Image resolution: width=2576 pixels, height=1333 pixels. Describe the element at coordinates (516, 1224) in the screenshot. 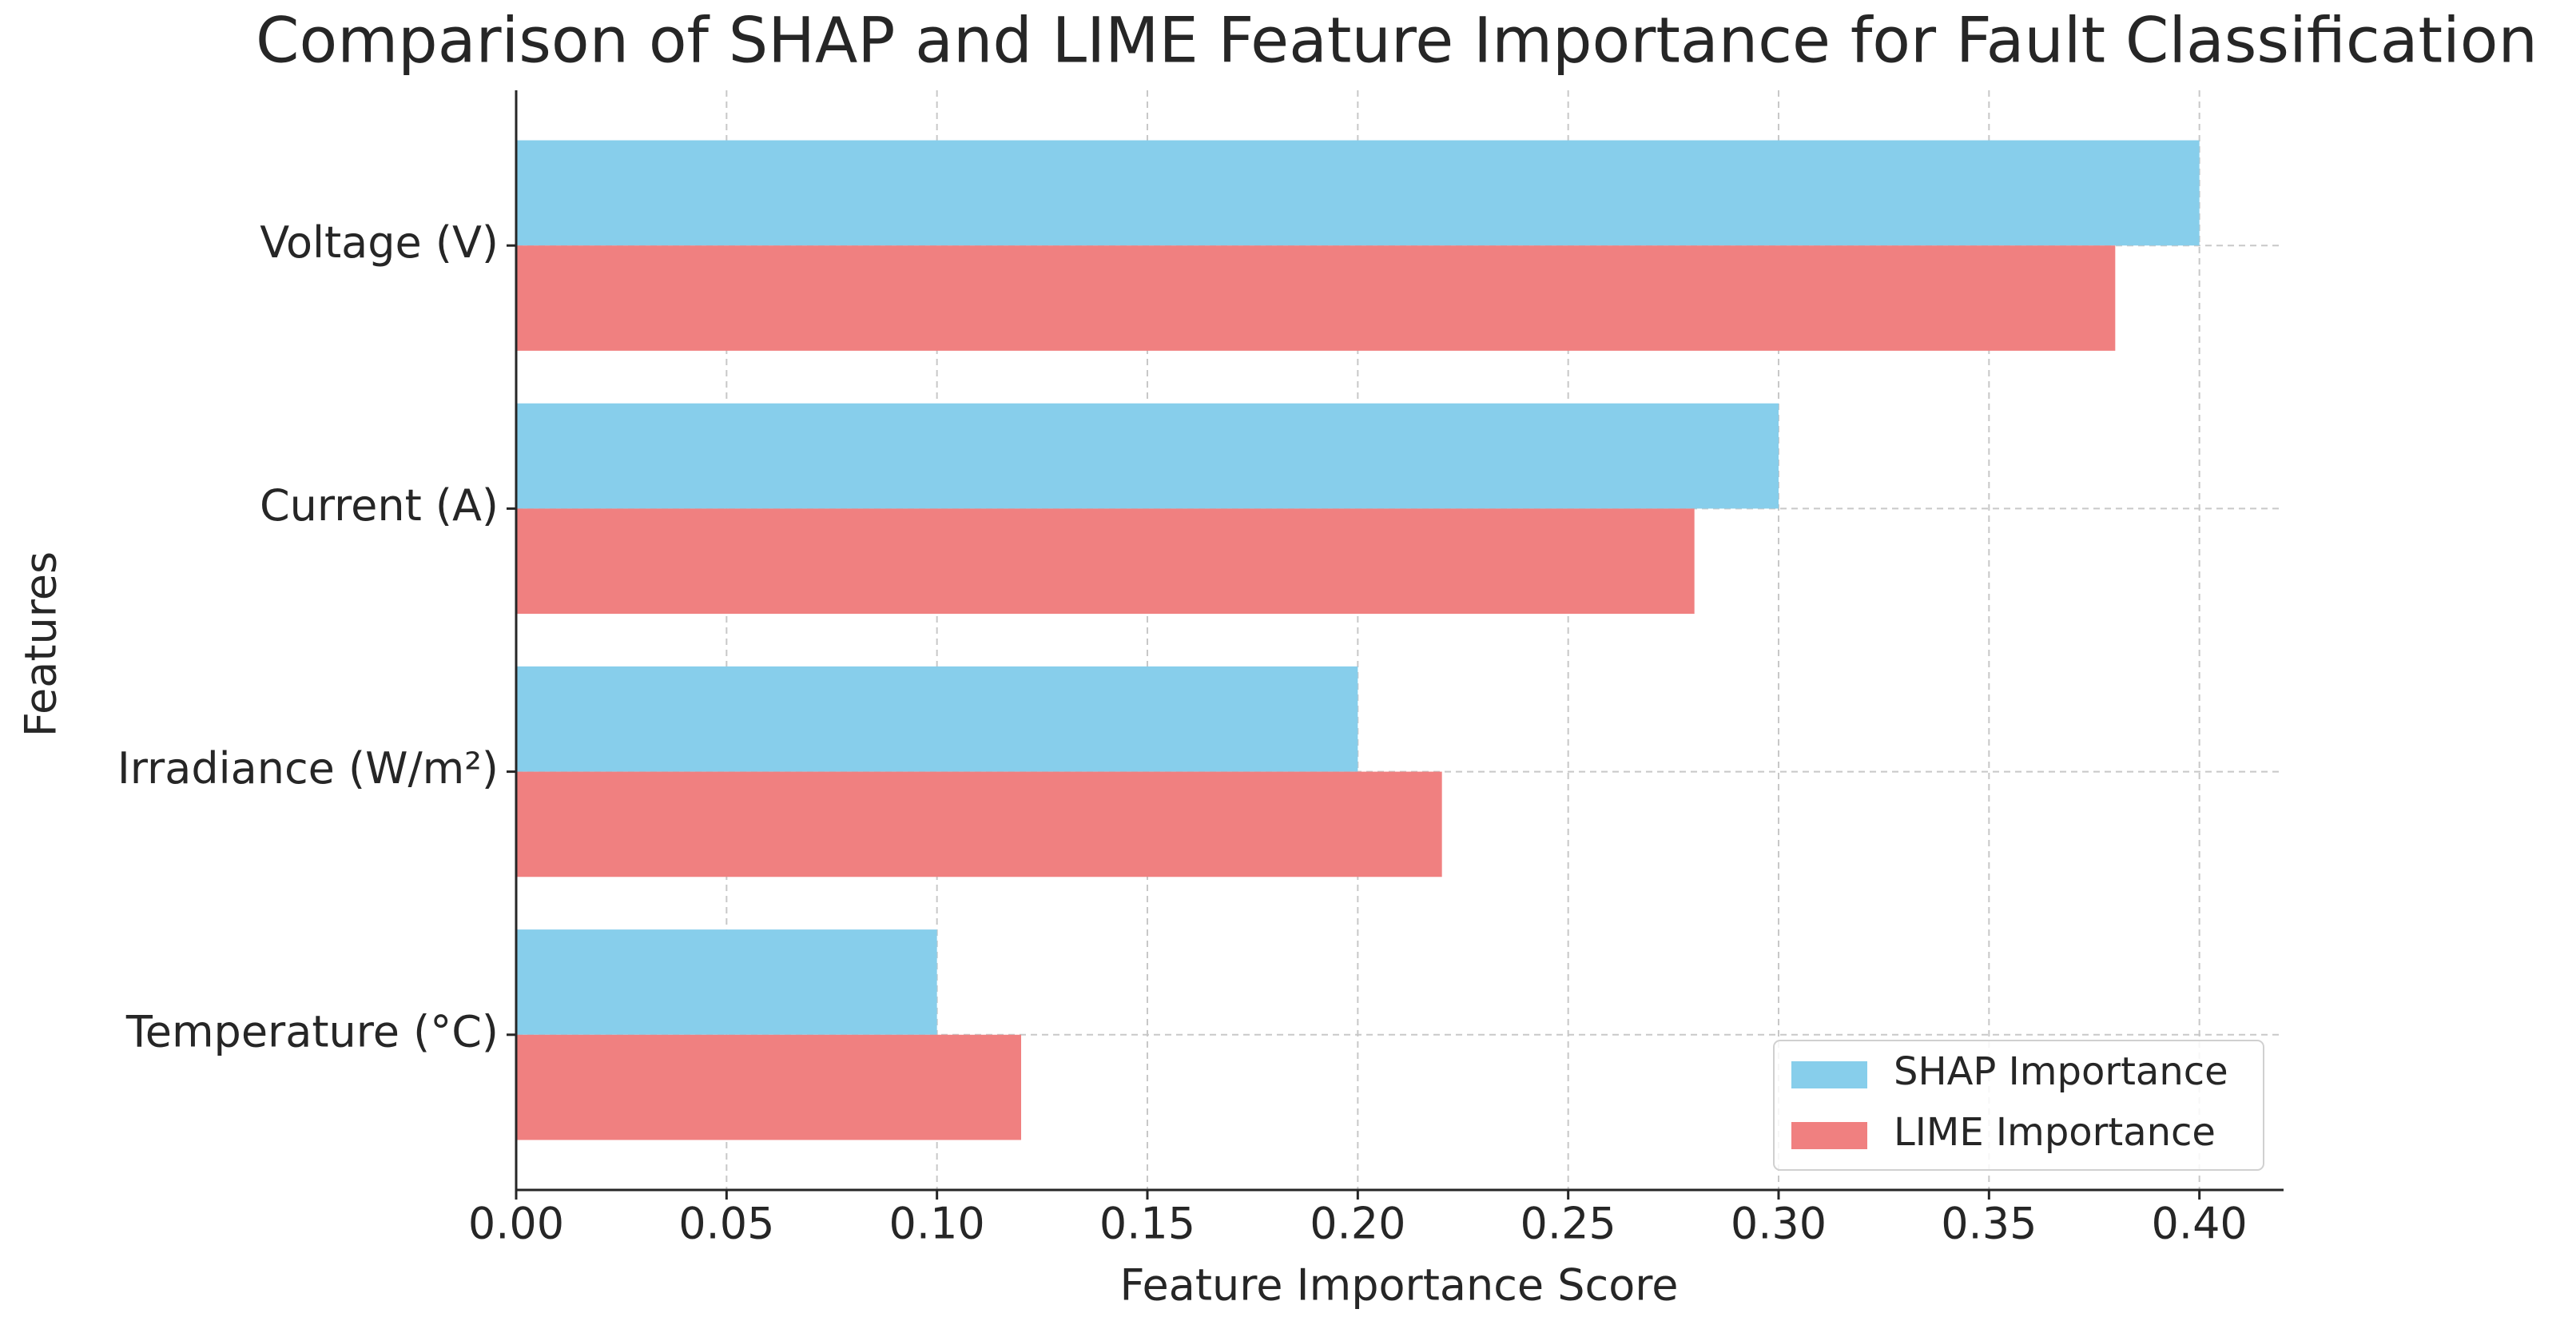

I see `x-tick-label: 0.00` at that location.